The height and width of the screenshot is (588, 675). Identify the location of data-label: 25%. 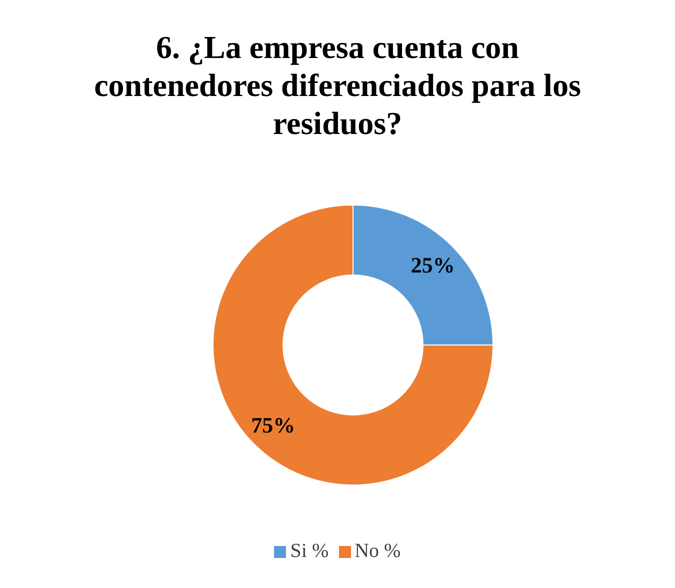
(432, 265).